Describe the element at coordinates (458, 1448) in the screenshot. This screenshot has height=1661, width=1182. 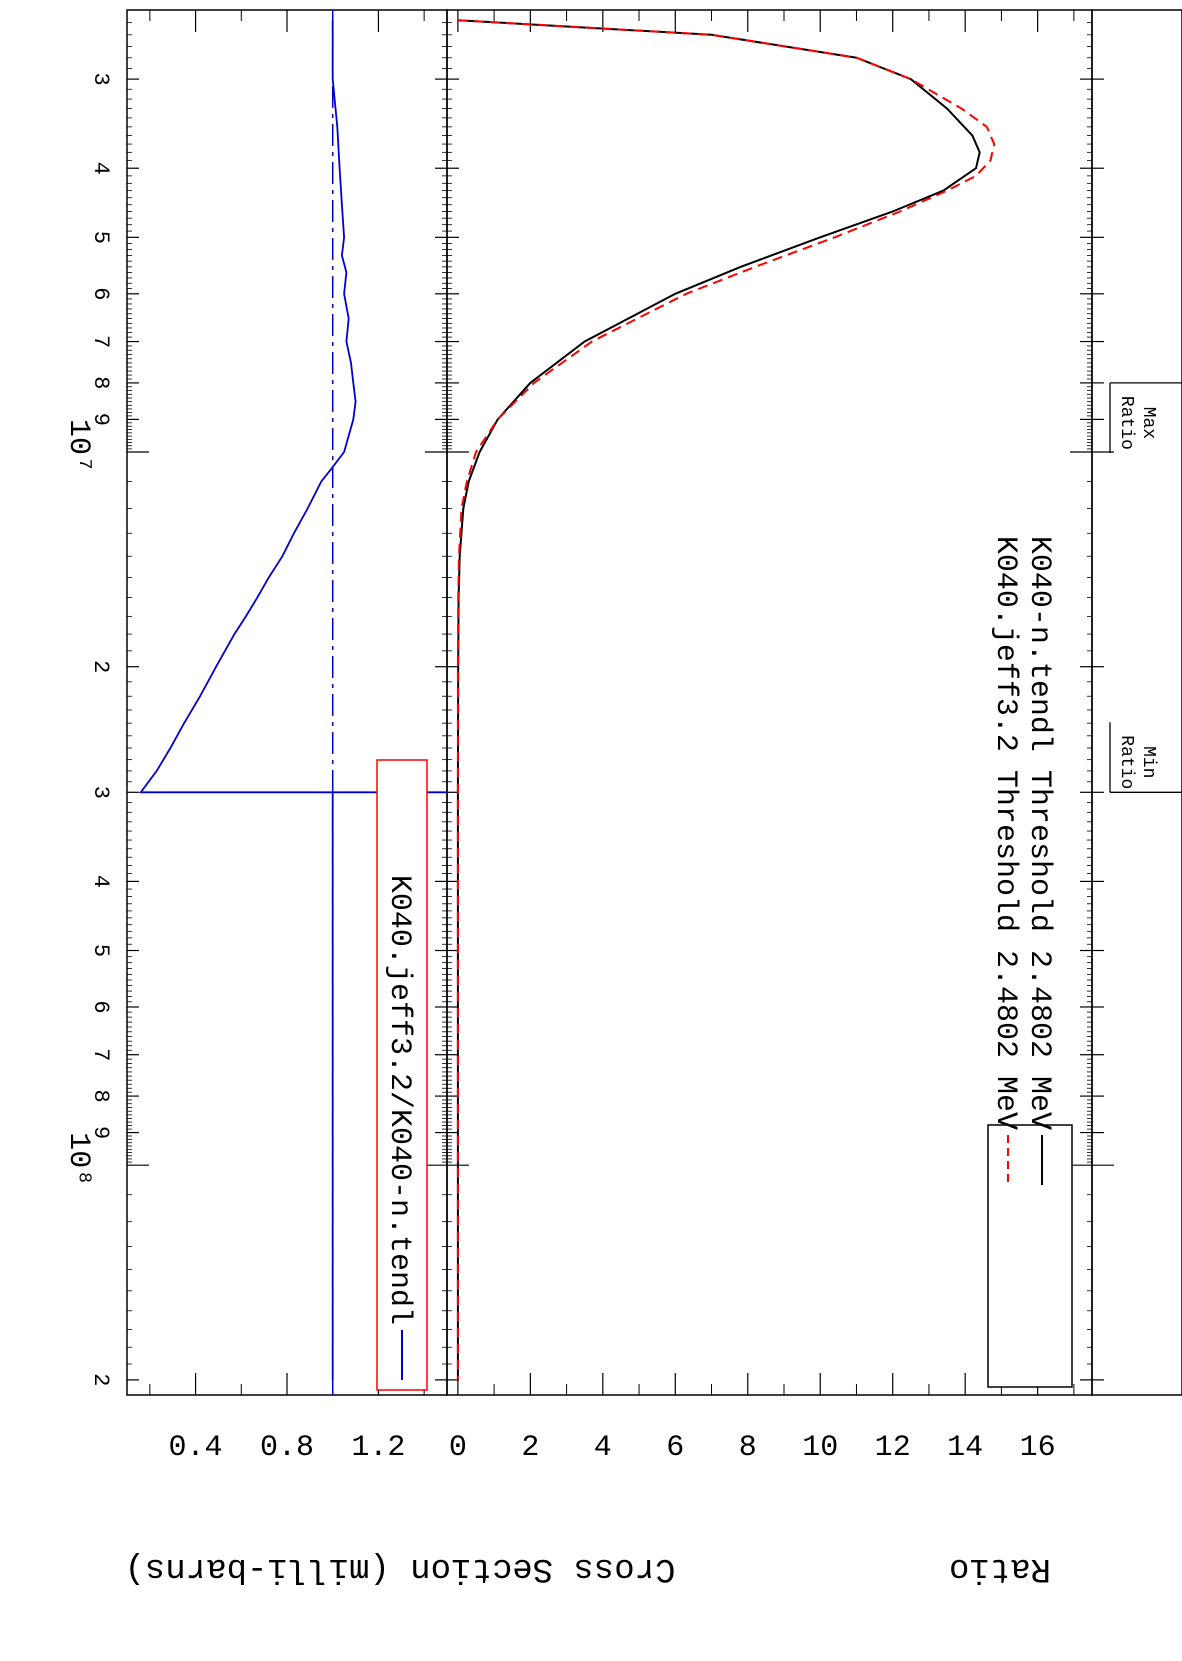
I see `y-tick-label: 0` at that location.